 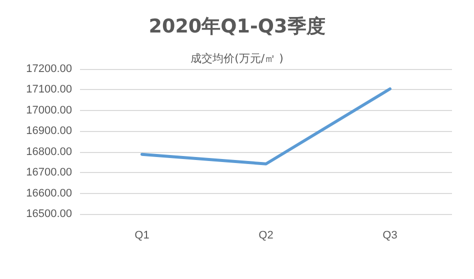 I want to click on y-tick-label: 16800.00, so click(x=49, y=152).